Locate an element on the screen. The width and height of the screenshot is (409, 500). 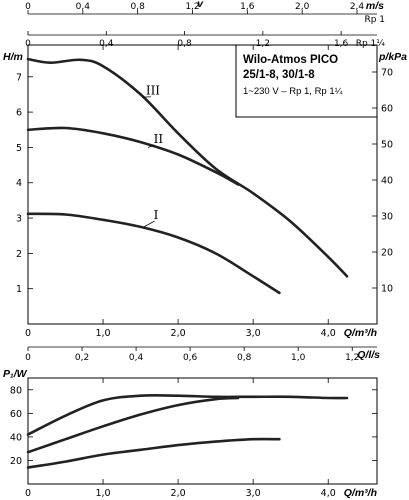
power-x-tick-label: 3,0 is located at coordinates (253, 493).